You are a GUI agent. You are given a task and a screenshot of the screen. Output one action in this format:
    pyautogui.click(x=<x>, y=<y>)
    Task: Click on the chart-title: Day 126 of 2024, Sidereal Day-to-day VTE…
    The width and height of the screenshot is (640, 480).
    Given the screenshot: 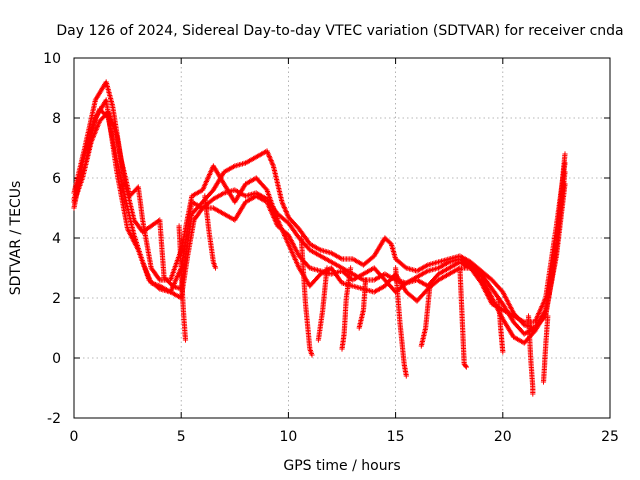 What is the action you would take?
    pyautogui.click(x=339, y=31)
    